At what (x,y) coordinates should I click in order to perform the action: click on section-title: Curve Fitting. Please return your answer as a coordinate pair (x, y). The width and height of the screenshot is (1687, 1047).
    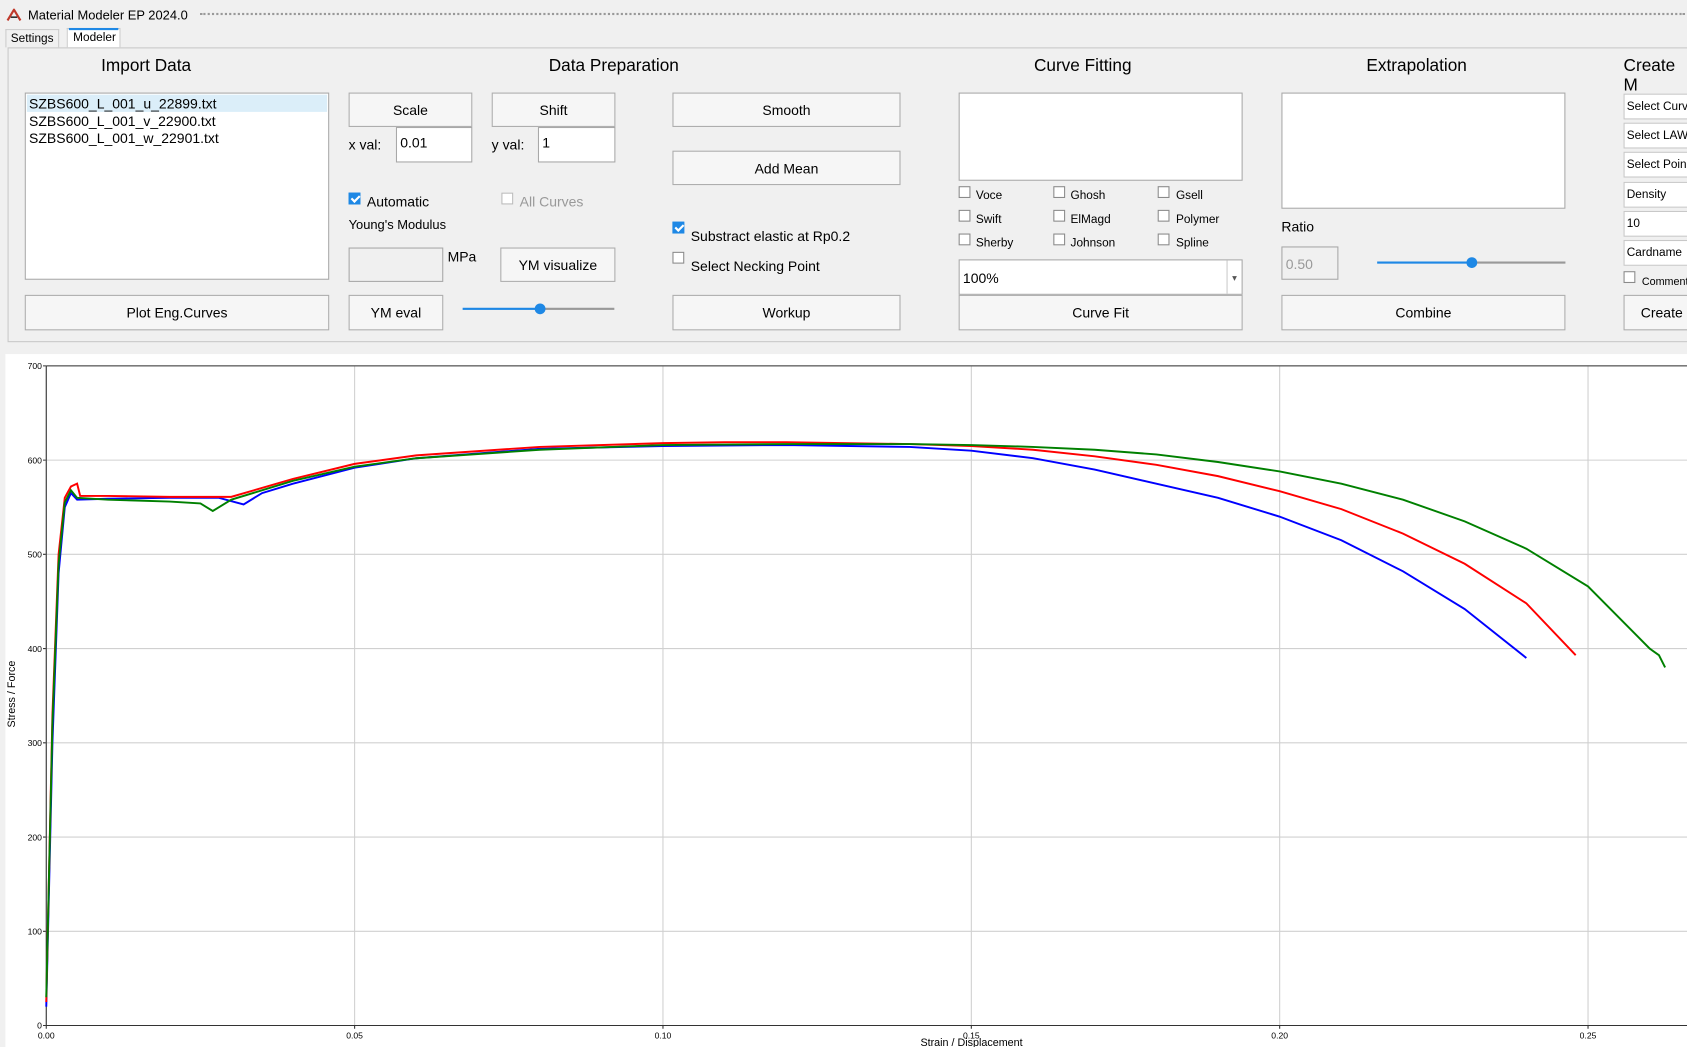
    Looking at the image, I should click on (1082, 66).